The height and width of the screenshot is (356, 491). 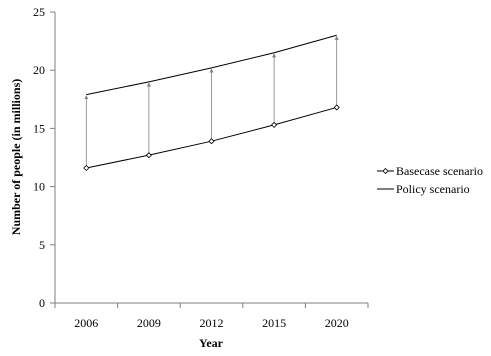 I want to click on y-tick-label-5: 25, so click(x=39, y=12).